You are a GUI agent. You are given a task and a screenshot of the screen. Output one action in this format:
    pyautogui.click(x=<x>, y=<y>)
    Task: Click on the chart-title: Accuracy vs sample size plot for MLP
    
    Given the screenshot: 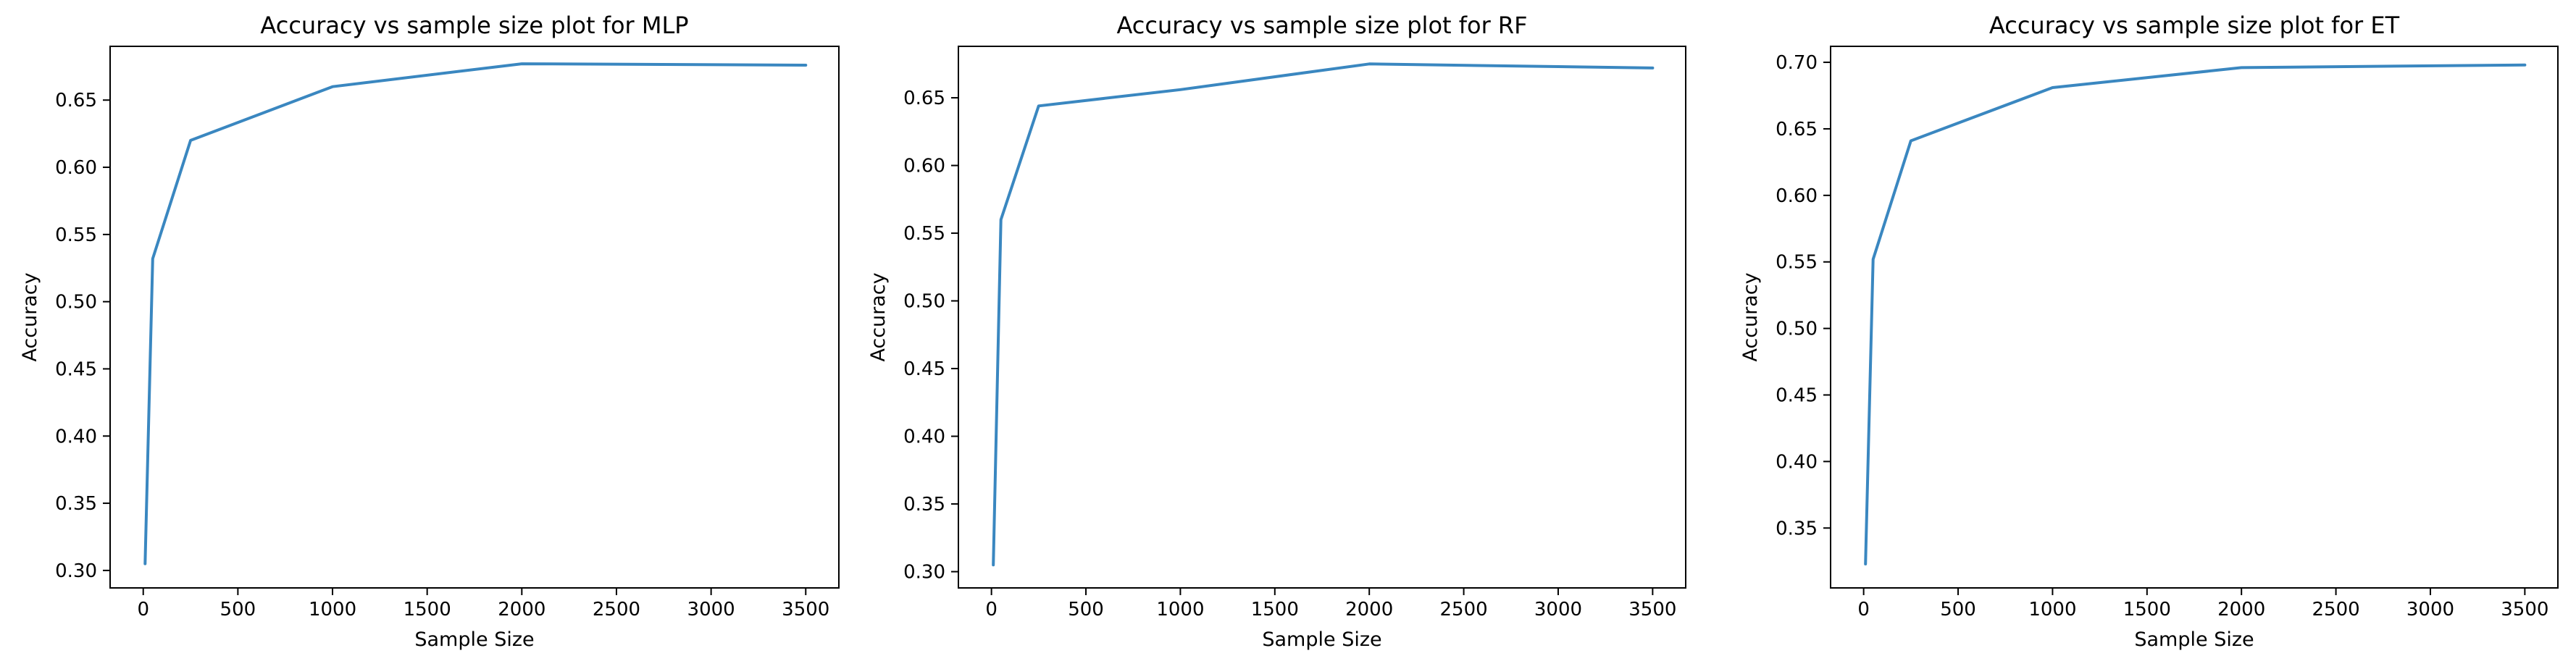 What is the action you would take?
    pyautogui.click(x=474, y=25)
    